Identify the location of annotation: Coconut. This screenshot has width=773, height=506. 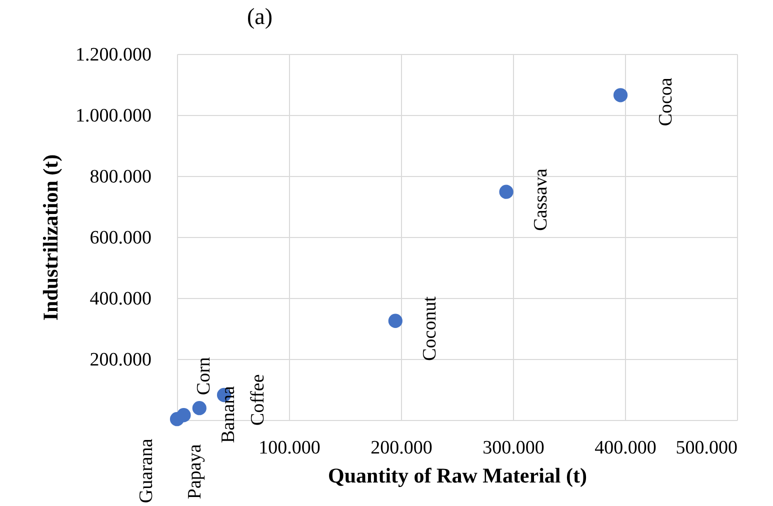
(429, 328).